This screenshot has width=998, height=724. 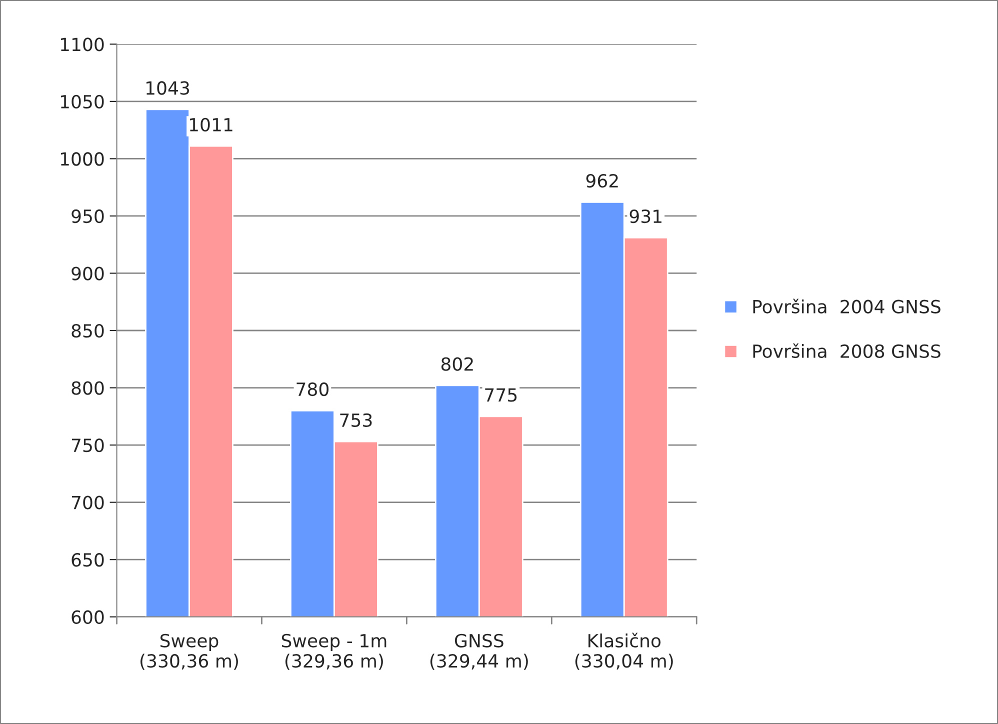 I want to click on data-label: 931, so click(x=646, y=216).